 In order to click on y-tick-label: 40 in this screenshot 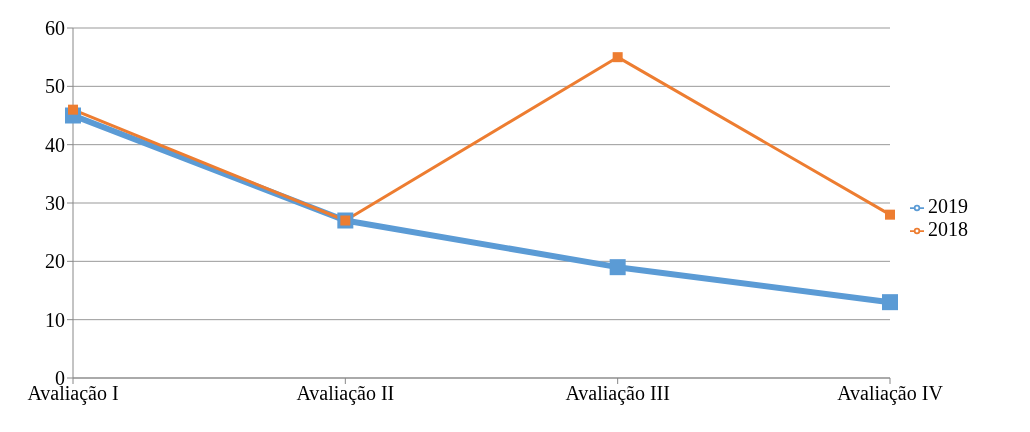, I will do `click(55, 144)`.